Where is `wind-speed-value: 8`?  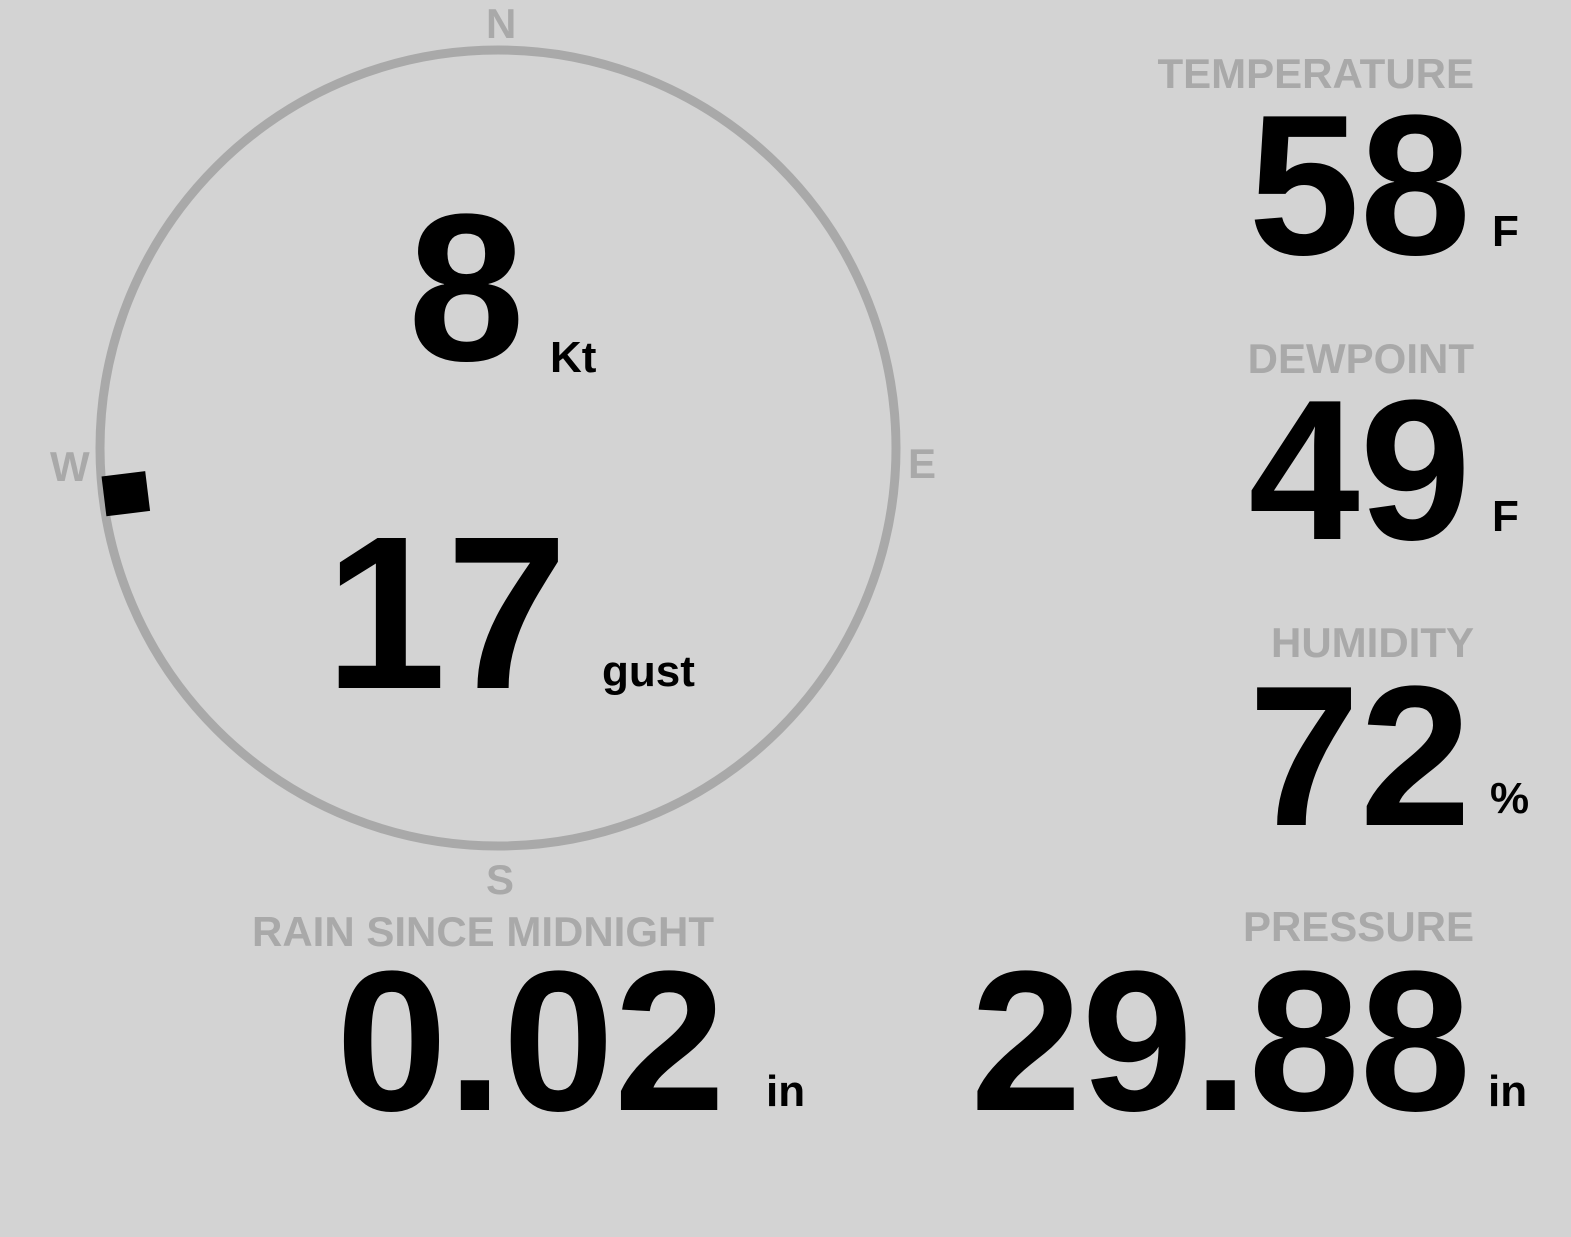
wind-speed-value: 8 is located at coordinates (466, 287).